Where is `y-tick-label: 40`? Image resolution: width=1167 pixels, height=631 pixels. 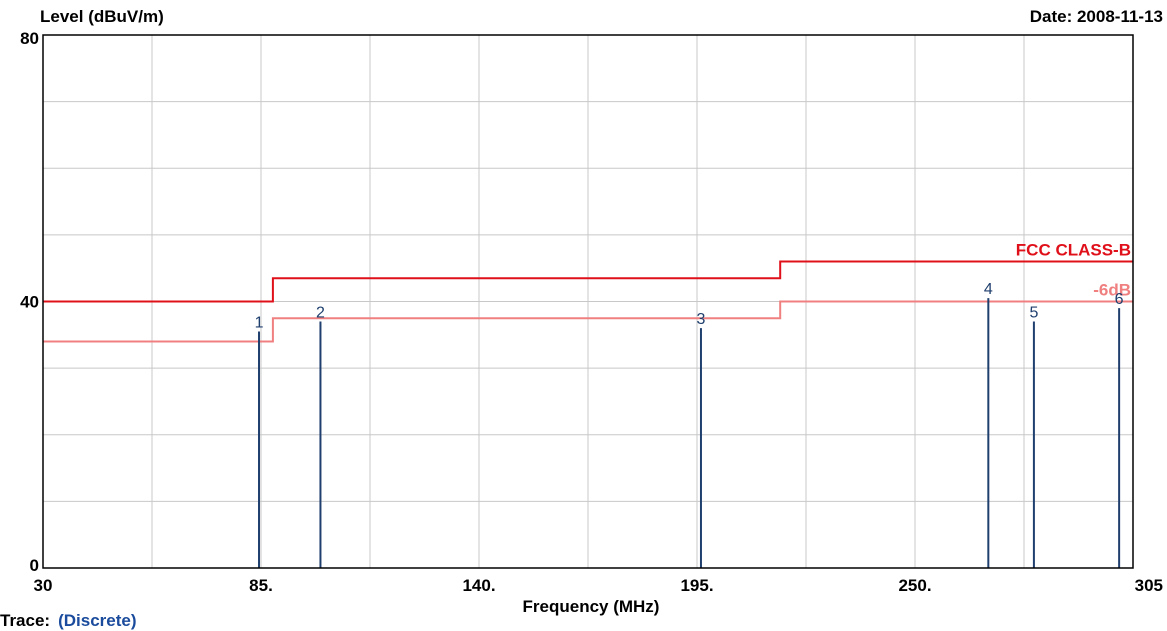 y-tick-label: 40 is located at coordinates (29, 302).